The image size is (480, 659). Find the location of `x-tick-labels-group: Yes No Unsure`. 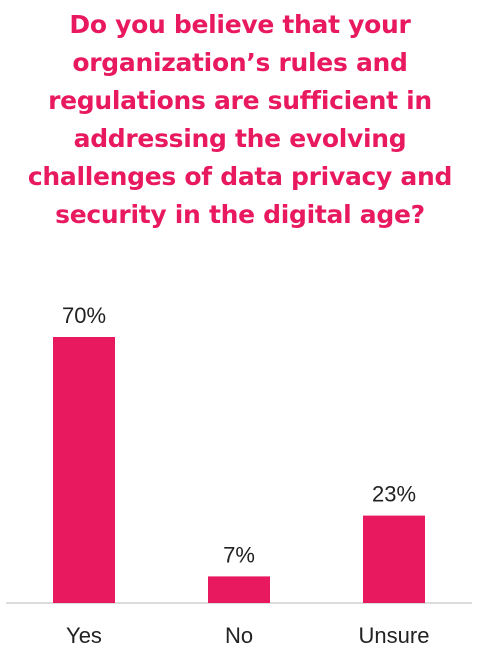

x-tick-labels-group: Yes No Unsure is located at coordinates (247, 635).